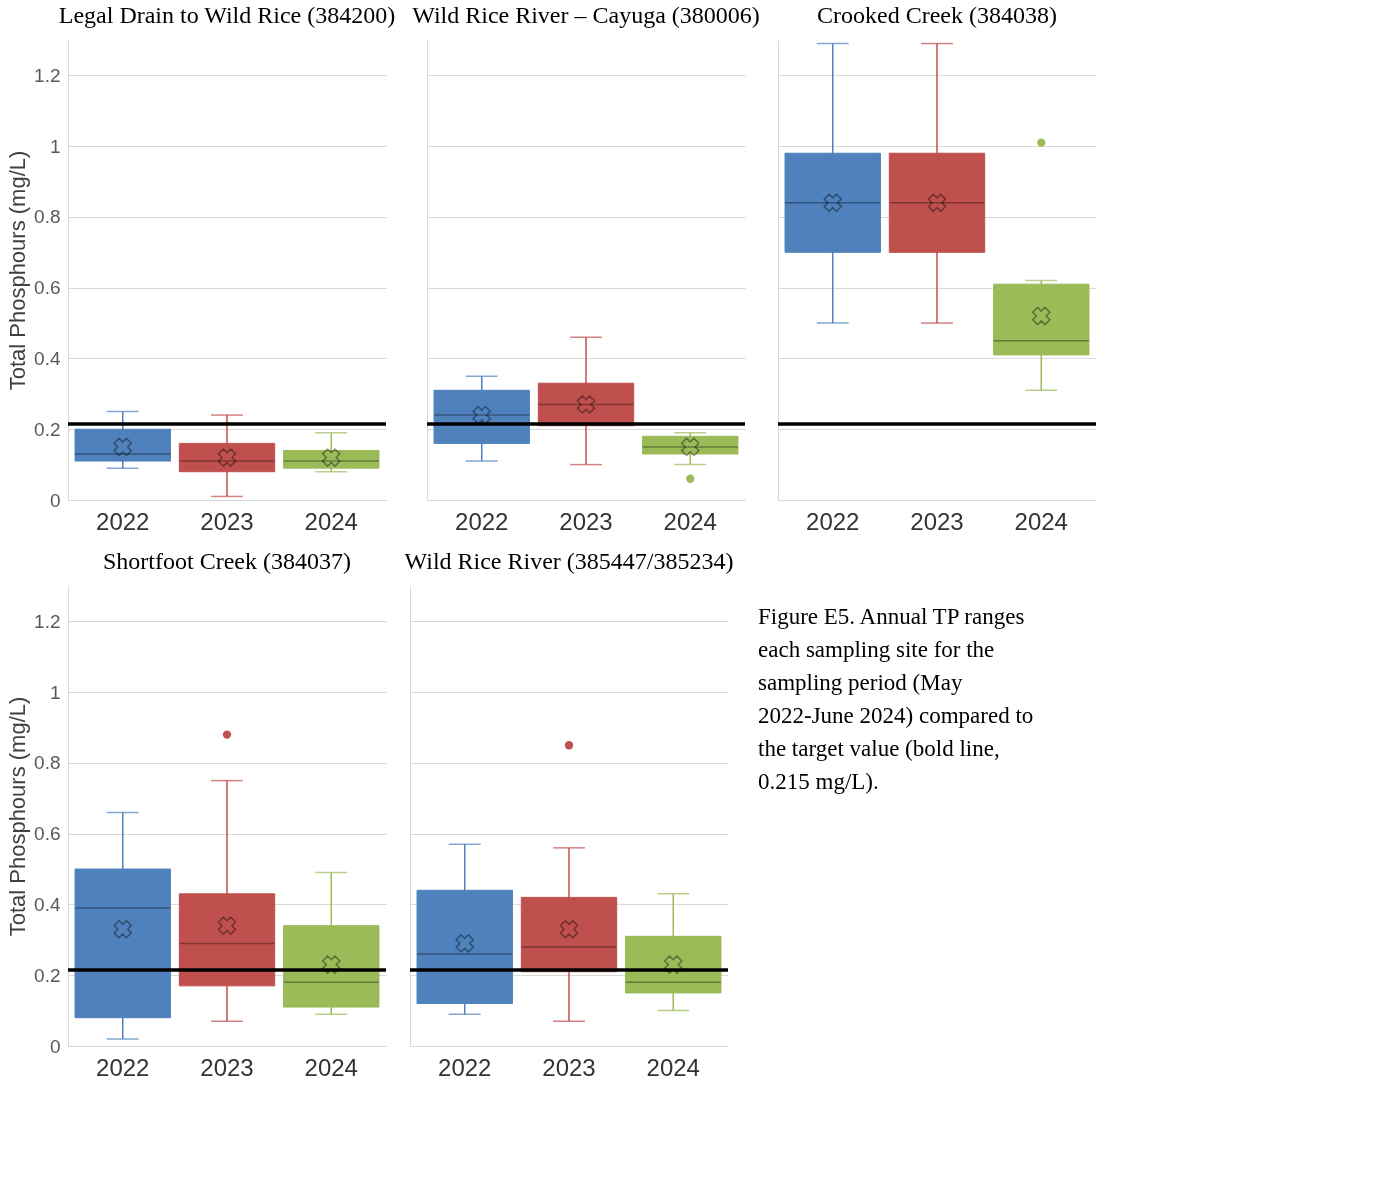 Image resolution: width=1380 pixels, height=1181 pixels. Describe the element at coordinates (896, 699) in the screenshot. I see `caption: Figure E5. Annual TP ranges each sampling site for the sampling period (May 2022-June 2024) compared to the target value (bold line, 0.215 mg/L).` at that location.